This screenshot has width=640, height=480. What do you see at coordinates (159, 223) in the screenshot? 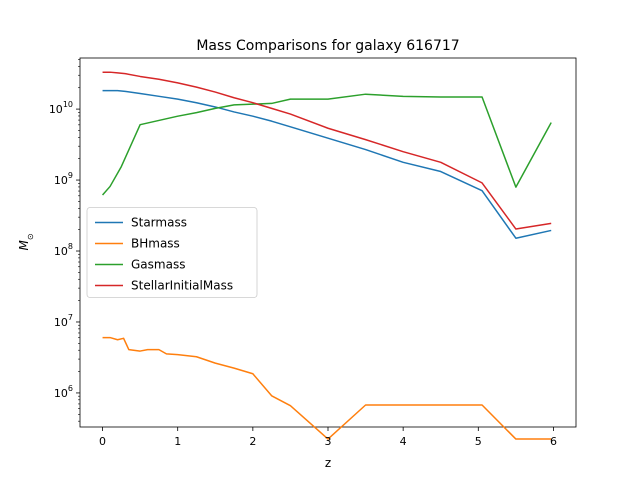
I see `legend-label: Starmass` at bounding box center [159, 223].